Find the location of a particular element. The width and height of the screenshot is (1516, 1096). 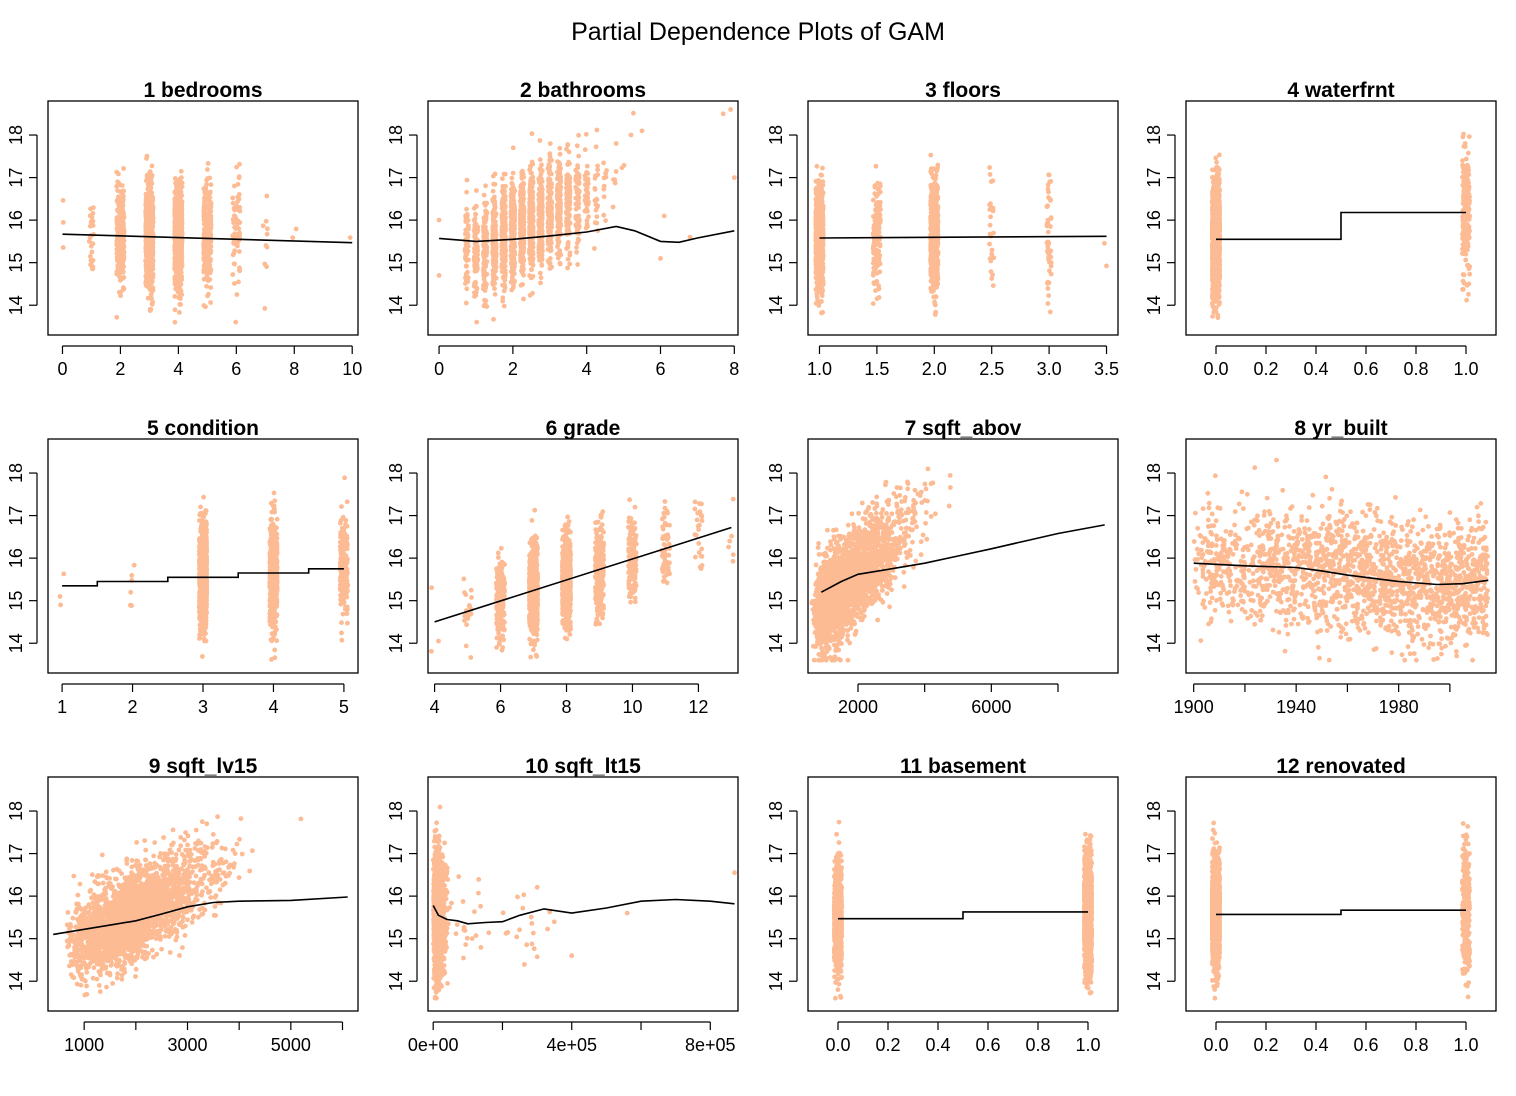

y-axis: 1415161718 is located at coordinates (21, 220).